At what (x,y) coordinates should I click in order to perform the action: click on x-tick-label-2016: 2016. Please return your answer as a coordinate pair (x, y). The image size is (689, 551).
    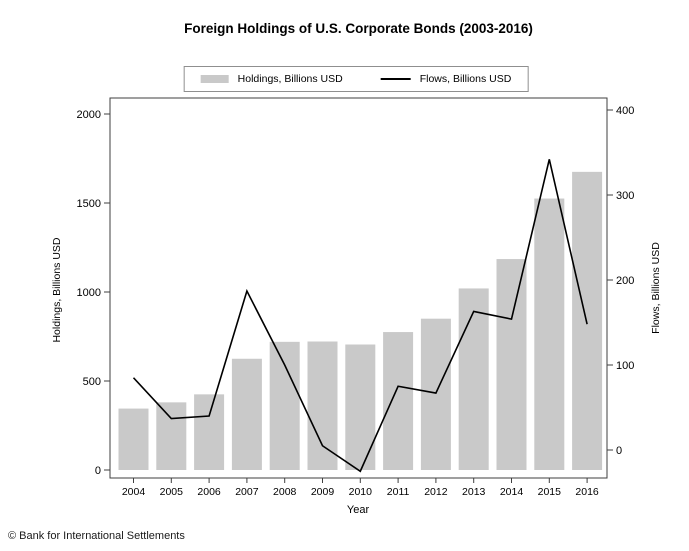
    Looking at the image, I should click on (587, 492).